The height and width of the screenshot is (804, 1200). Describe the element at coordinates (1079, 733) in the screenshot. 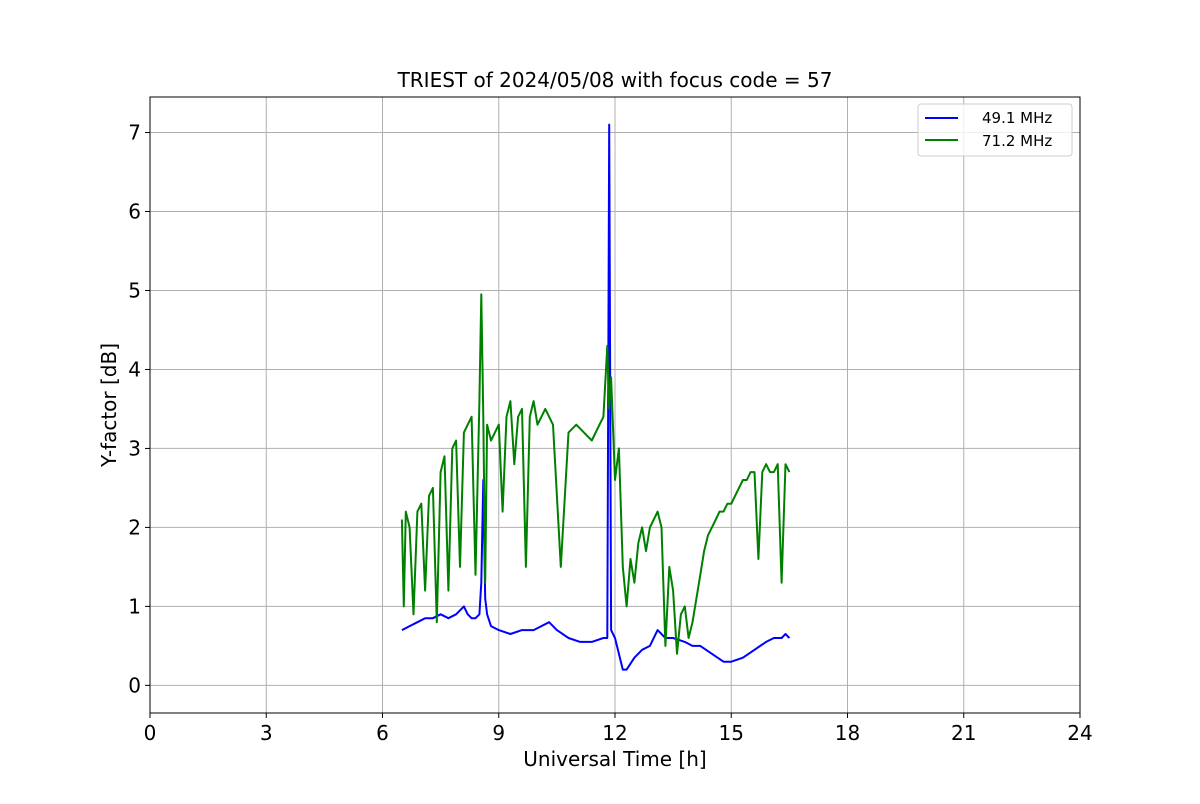

I see `x-tick-label: 24` at that location.